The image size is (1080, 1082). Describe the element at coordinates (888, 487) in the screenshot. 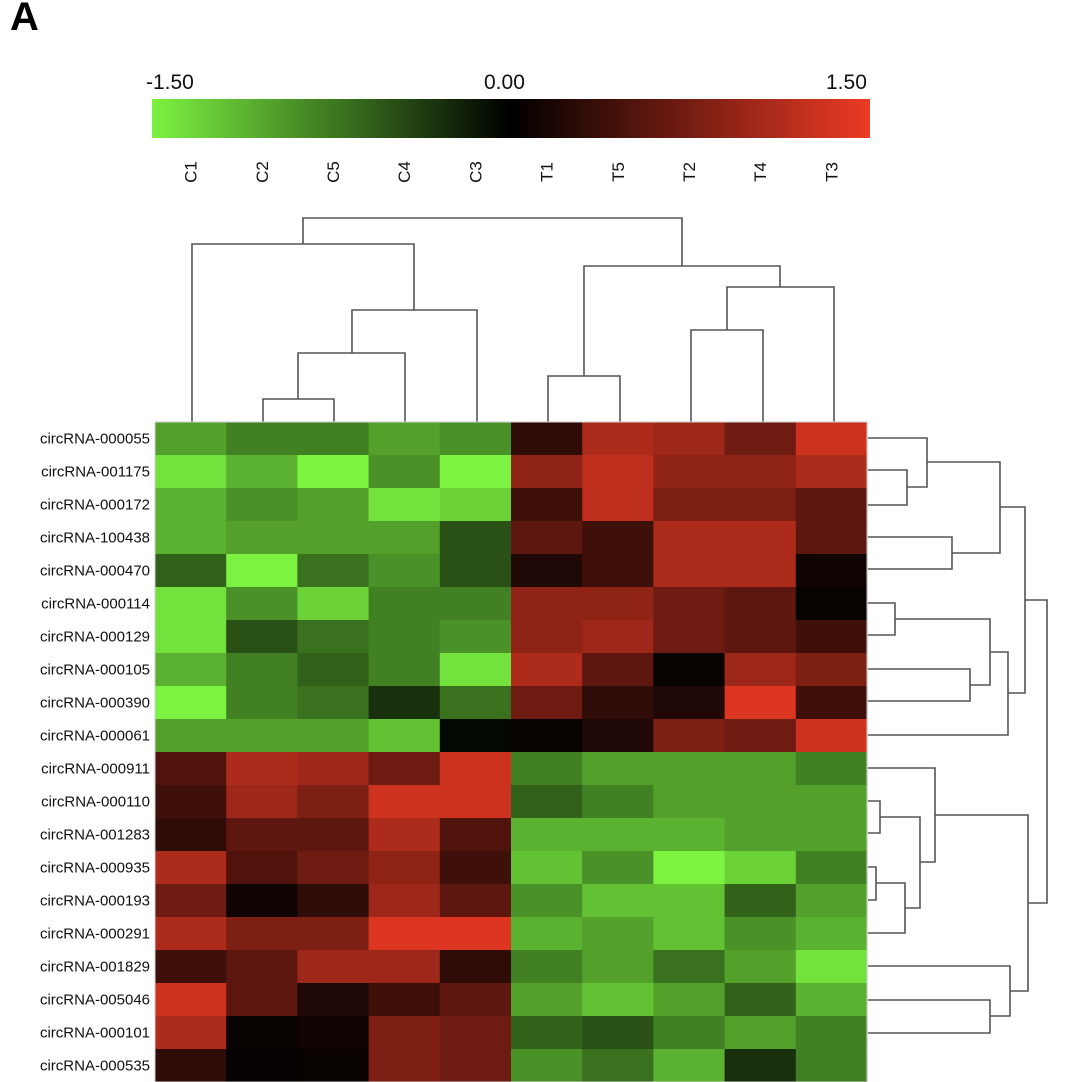

I see `row-dendrogram-a` at that location.